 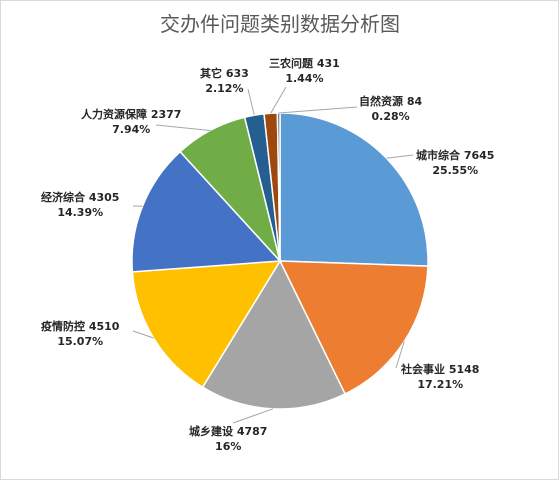 I want to click on data-label-name-3: 城乡建设 4787, so click(x=228, y=431).